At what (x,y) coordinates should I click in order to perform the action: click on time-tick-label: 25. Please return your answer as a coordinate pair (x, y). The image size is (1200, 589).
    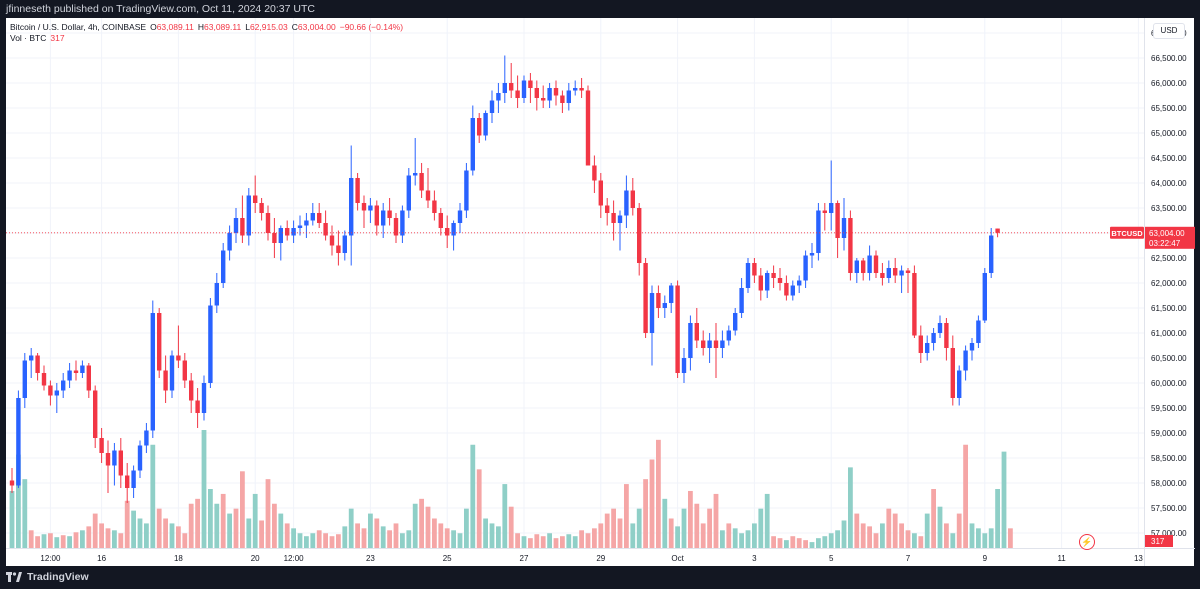
    Looking at the image, I should click on (447, 558).